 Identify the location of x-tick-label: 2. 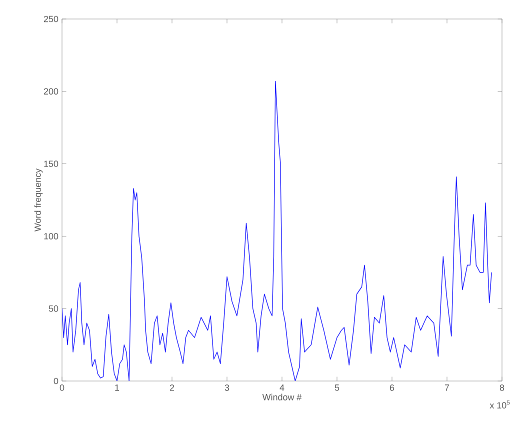
(172, 387).